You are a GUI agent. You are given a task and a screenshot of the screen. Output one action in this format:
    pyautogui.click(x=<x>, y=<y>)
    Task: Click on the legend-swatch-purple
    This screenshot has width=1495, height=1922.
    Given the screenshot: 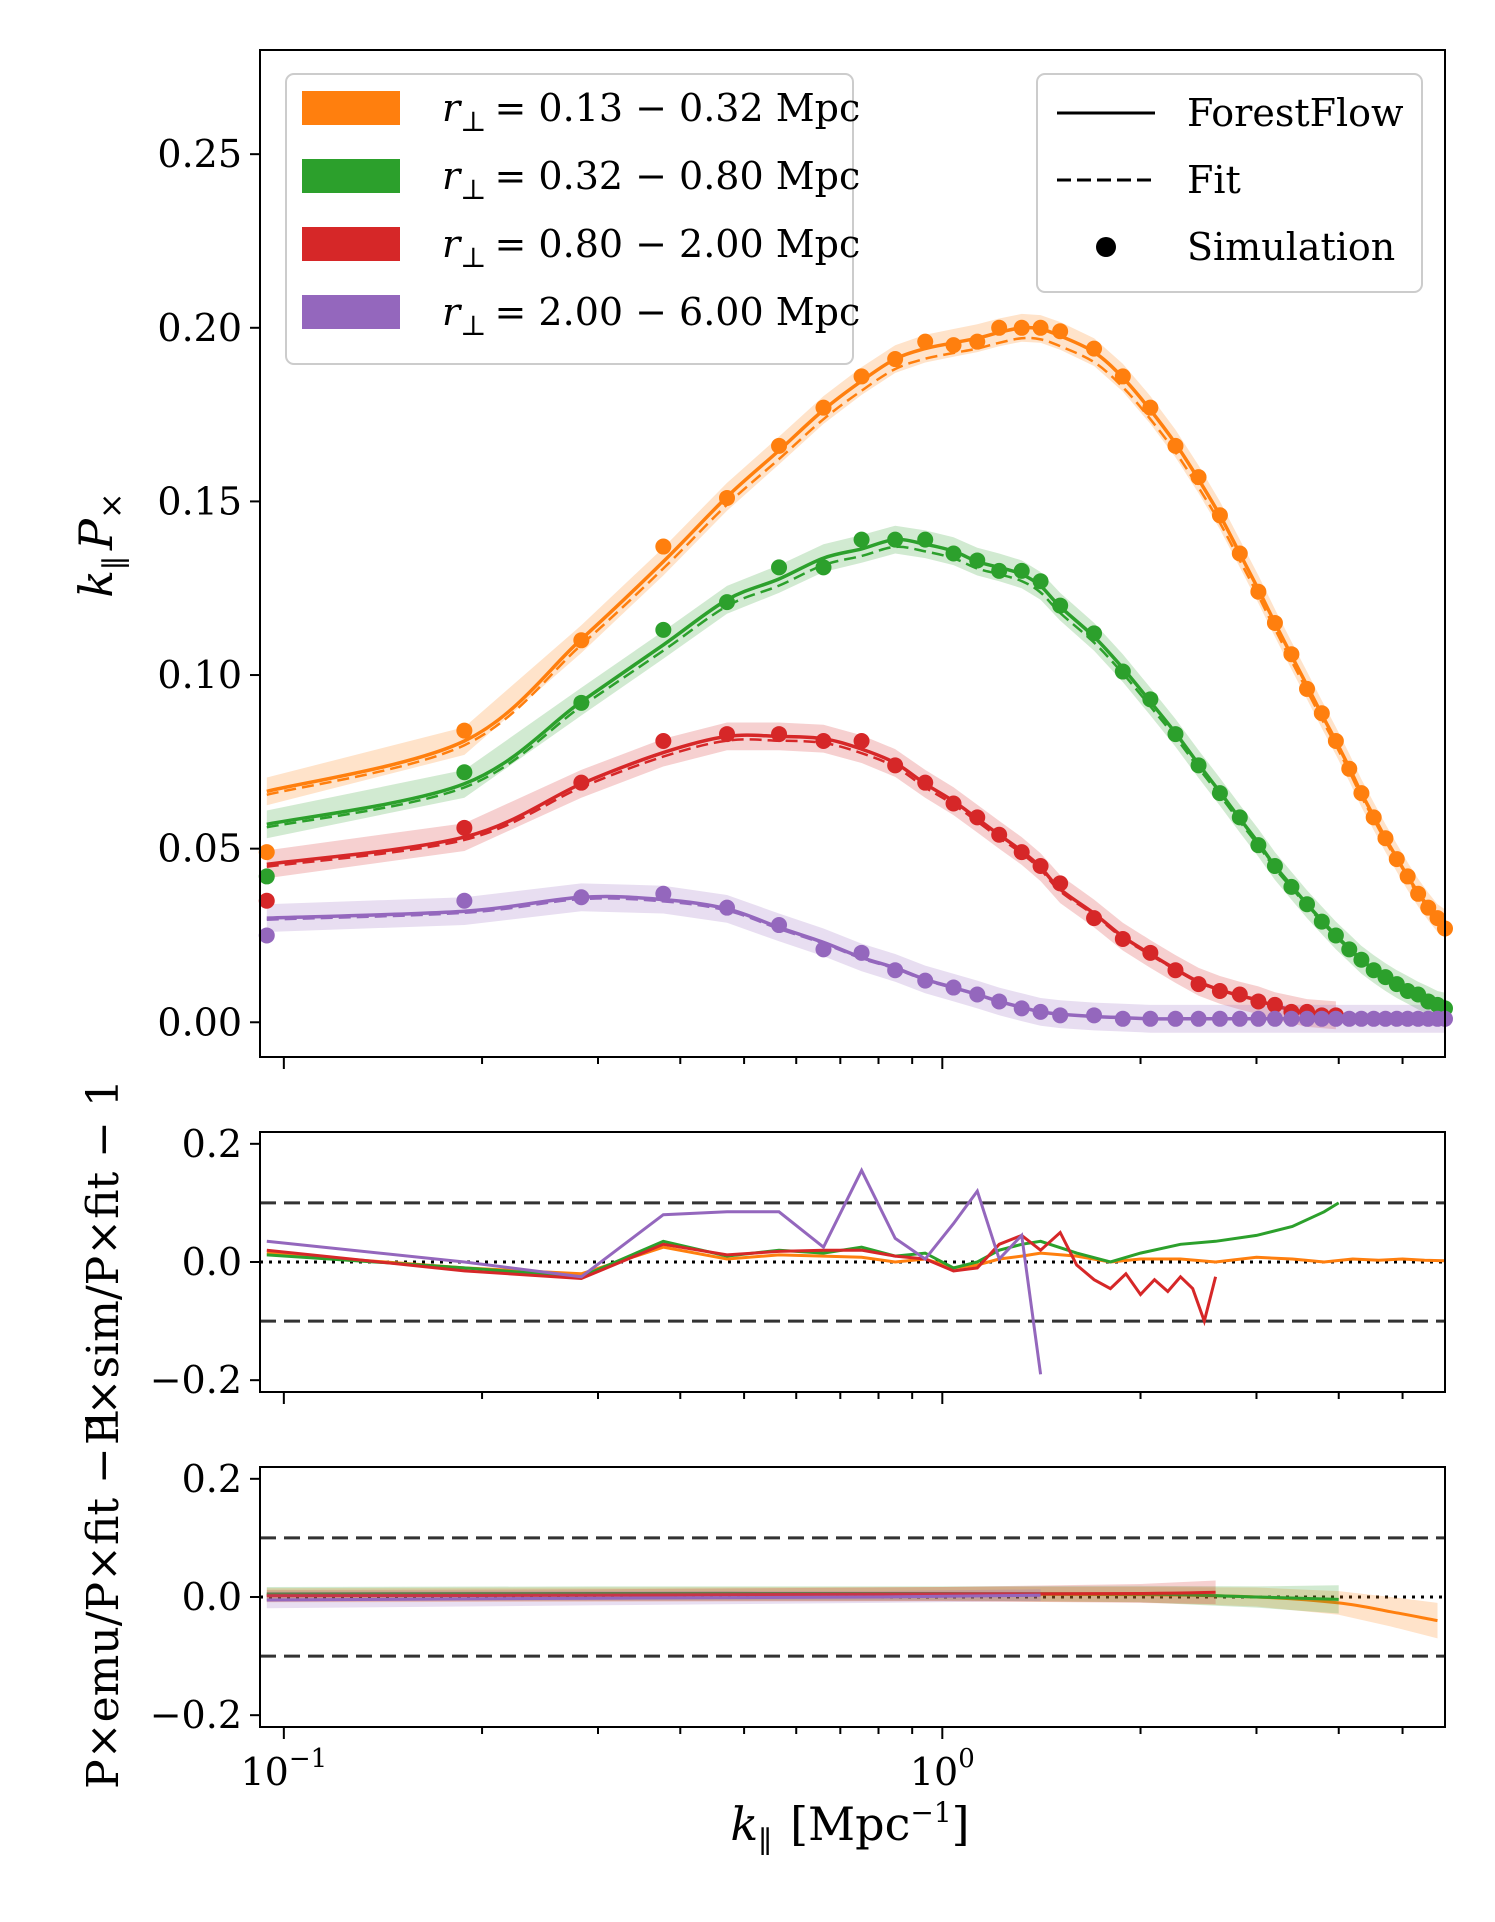 What is the action you would take?
    pyautogui.click(x=351, y=312)
    